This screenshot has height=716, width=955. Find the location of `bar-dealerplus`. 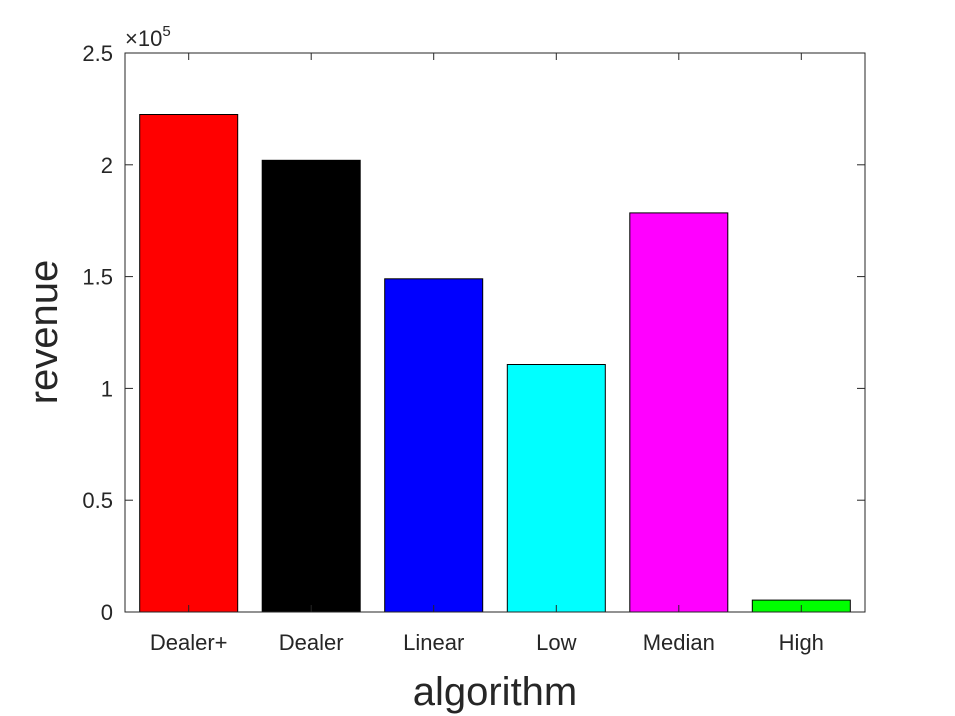

bar-dealerplus is located at coordinates (189, 363).